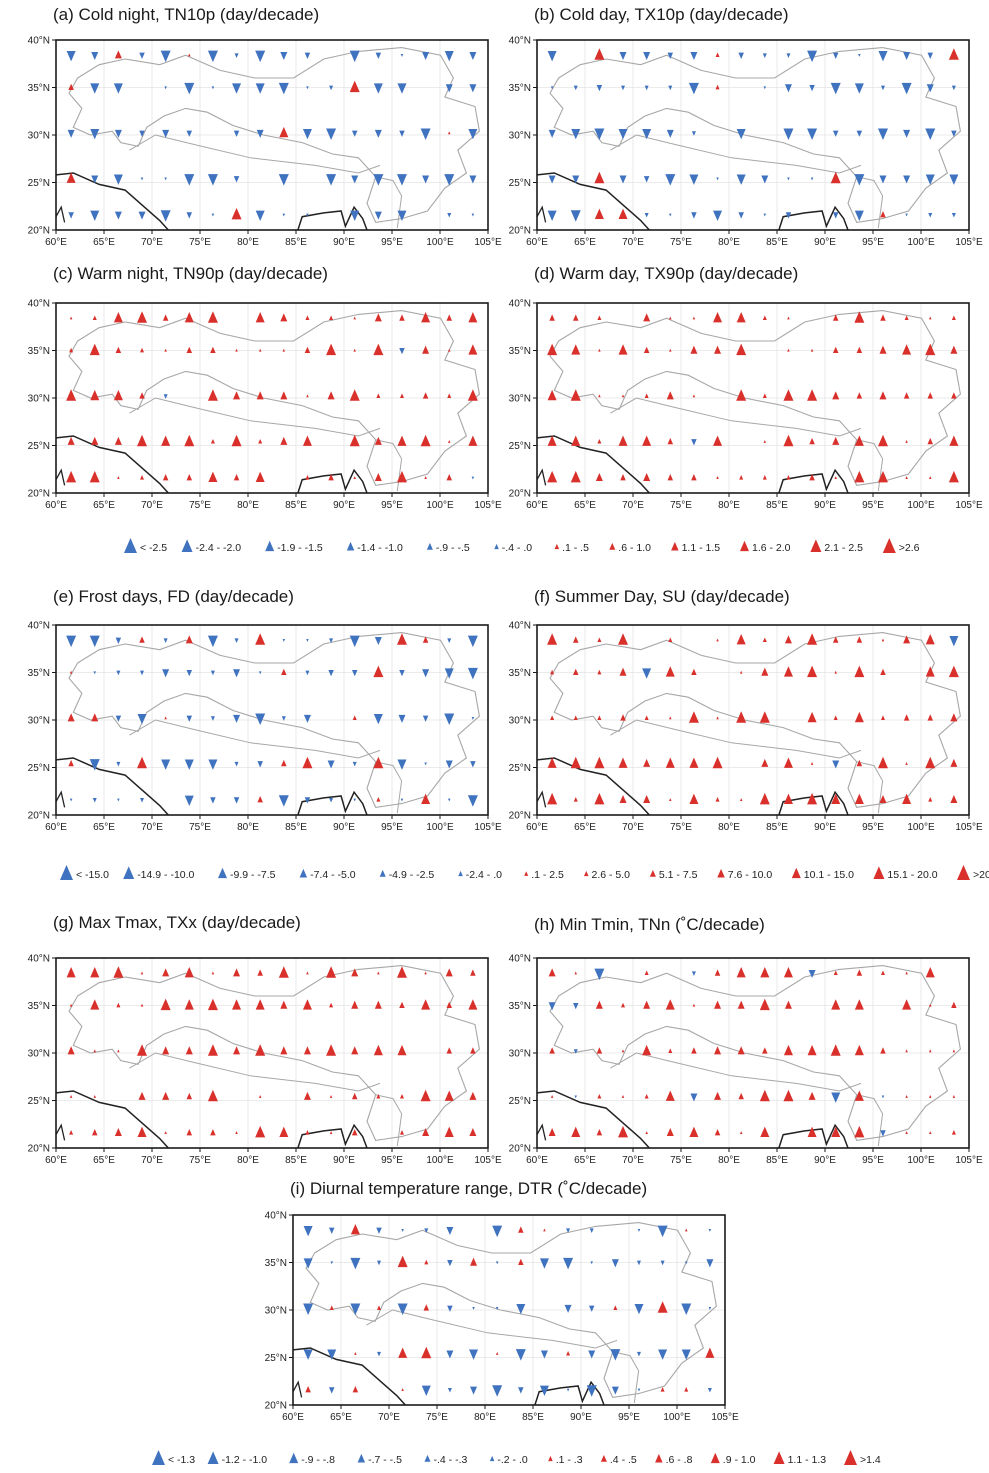 This screenshot has height=1473, width=989. I want to click on lon-tick-label: 75°E, so click(681, 1160).